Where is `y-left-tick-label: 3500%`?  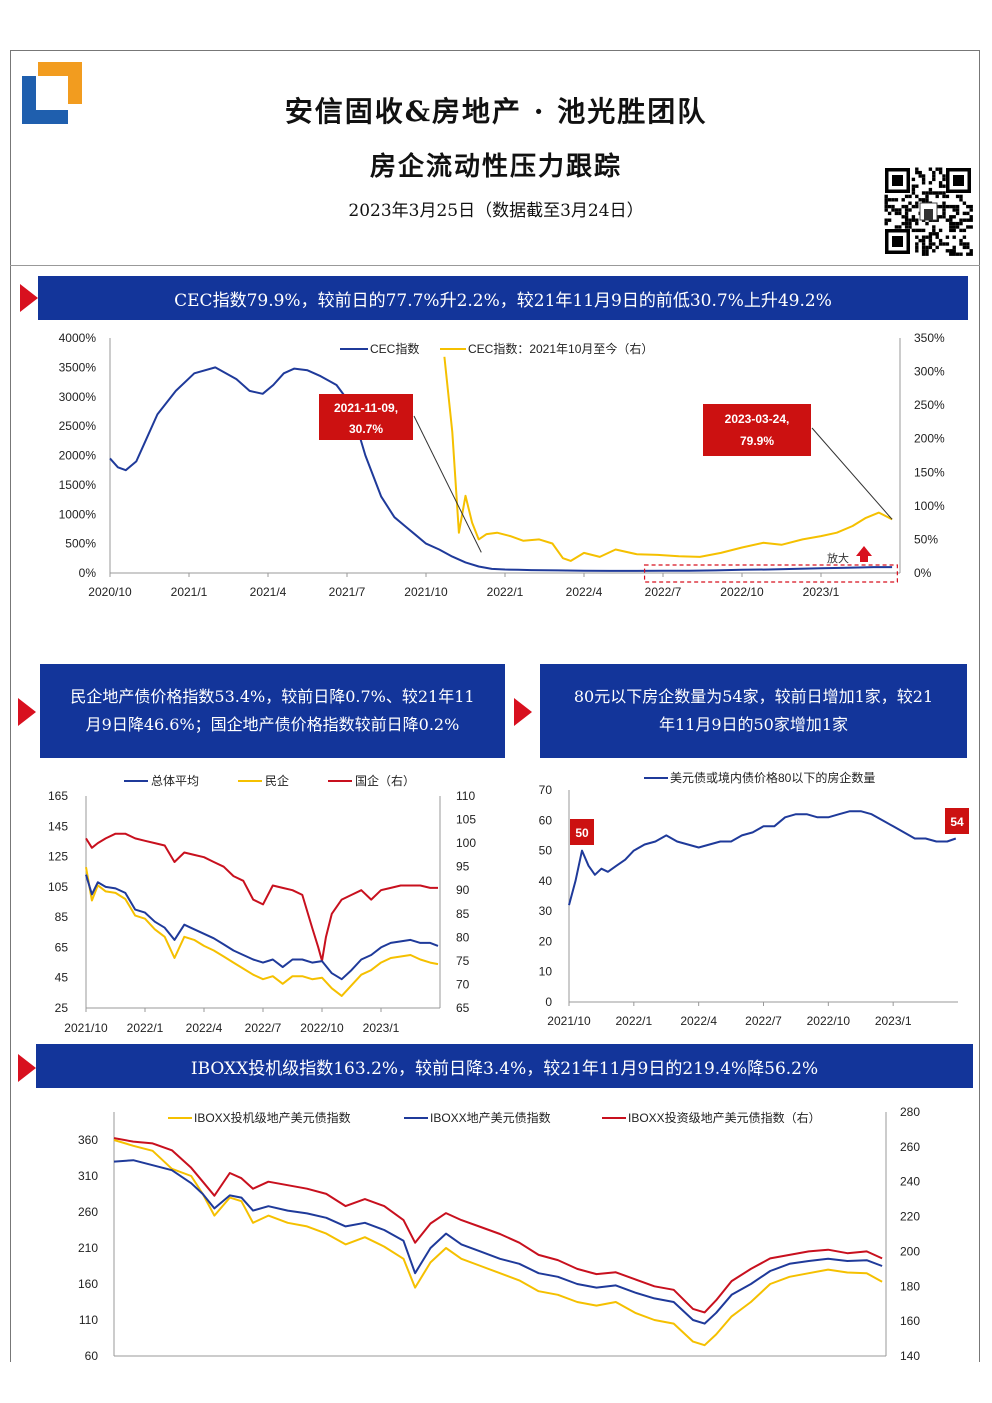 y-left-tick-label: 3500% is located at coordinates (78, 367).